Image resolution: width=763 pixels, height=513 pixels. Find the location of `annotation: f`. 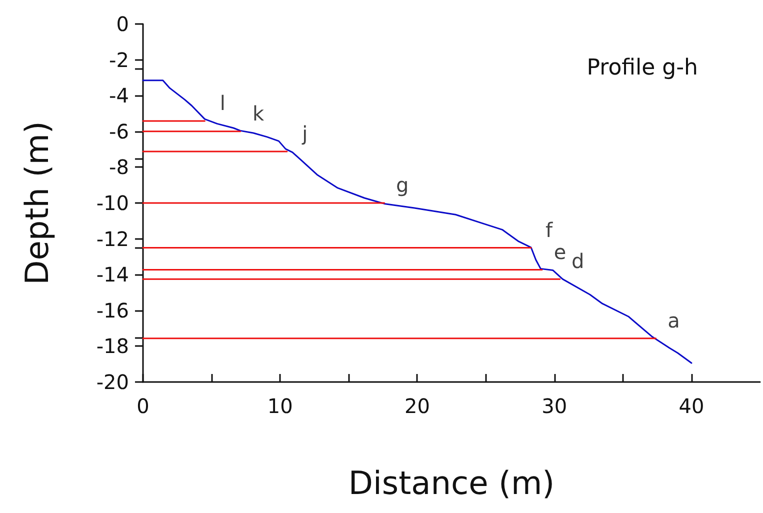

annotation: f is located at coordinates (550, 230).